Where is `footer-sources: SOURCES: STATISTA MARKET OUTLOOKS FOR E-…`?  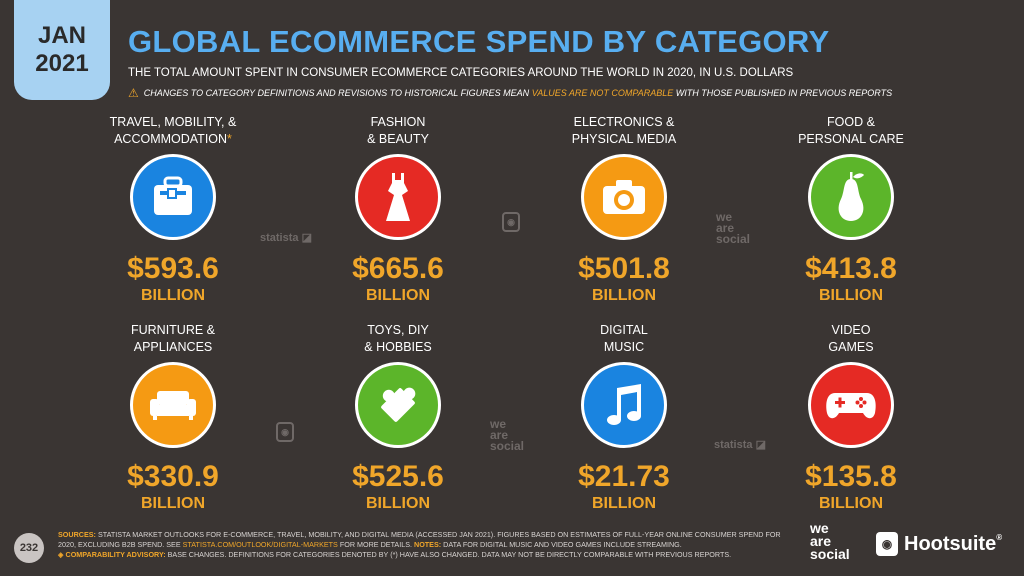
footer-sources: SOURCES: STATISTA MARKET OUTLOOKS FOR E-… is located at coordinates (419, 544).